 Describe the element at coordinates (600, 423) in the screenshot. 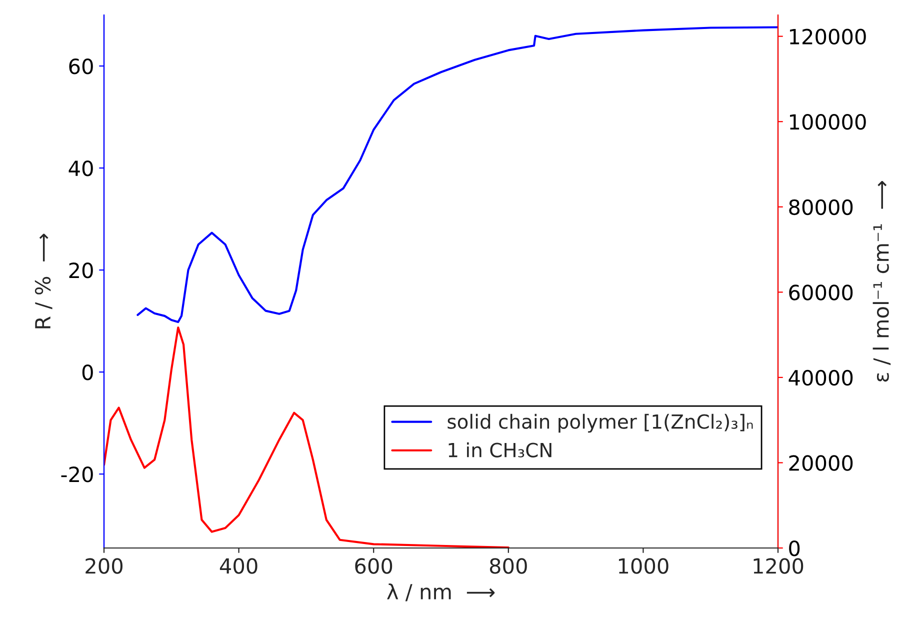

I see `legend-label: solid chain polymer [1(ZnCl₂)₃]ₙ` at that location.